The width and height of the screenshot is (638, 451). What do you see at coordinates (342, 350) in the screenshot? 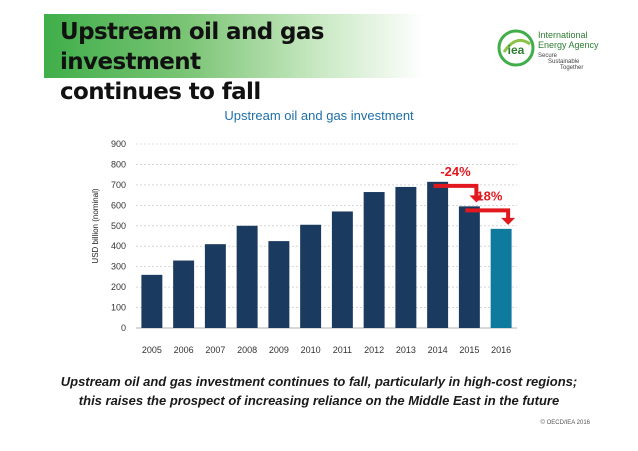
I see `x-tick-label: 2011` at bounding box center [342, 350].